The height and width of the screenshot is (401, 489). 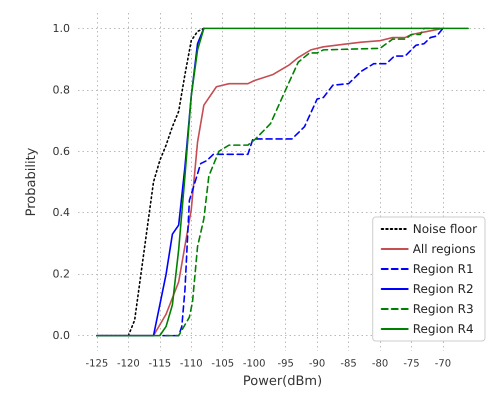 What do you see at coordinates (443, 329) in the screenshot?
I see `legend-label: Region R4` at bounding box center [443, 329].